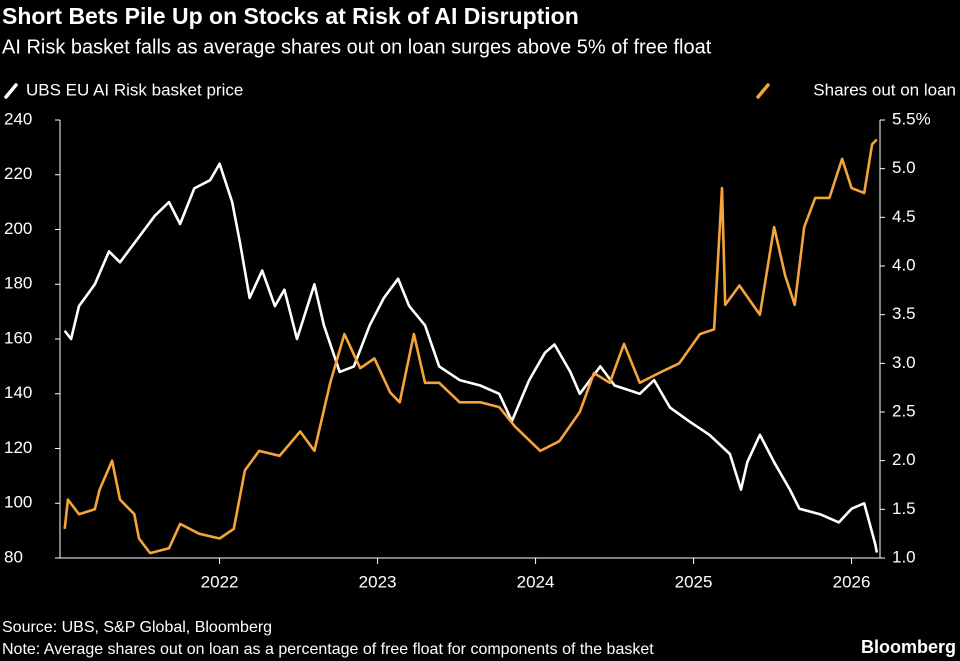 The height and width of the screenshot is (661, 960). What do you see at coordinates (18, 502) in the screenshot?
I see `y-tick-label: 100` at bounding box center [18, 502].